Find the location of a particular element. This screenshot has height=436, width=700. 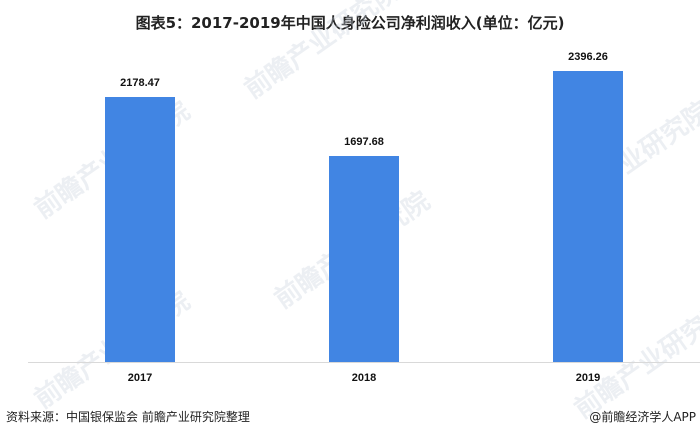

value-label-2017: 2178.47 is located at coordinates (140, 83).